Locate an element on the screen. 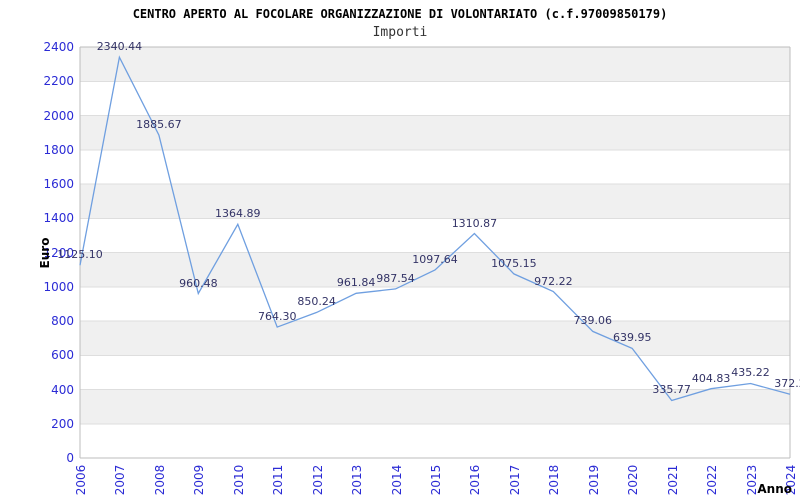  x-axis-title: Anno is located at coordinates (774, 489).